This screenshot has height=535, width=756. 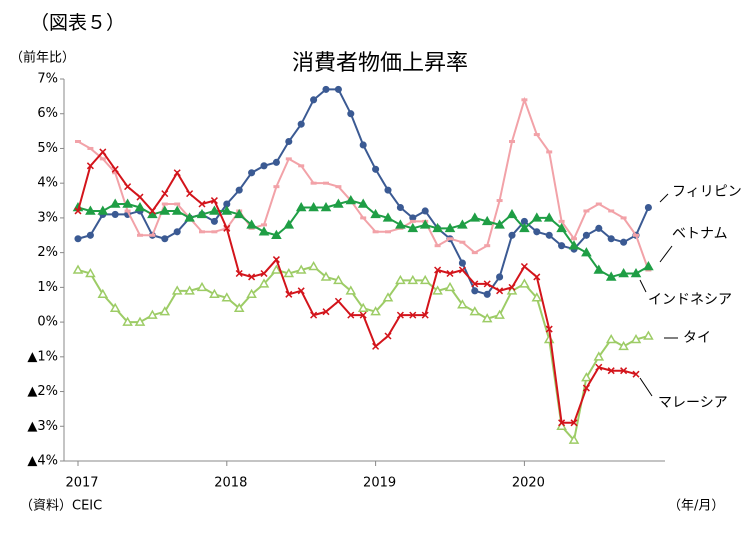 What do you see at coordinates (693, 403) in the screenshot?
I see `series-label: マレーシア` at bounding box center [693, 403].